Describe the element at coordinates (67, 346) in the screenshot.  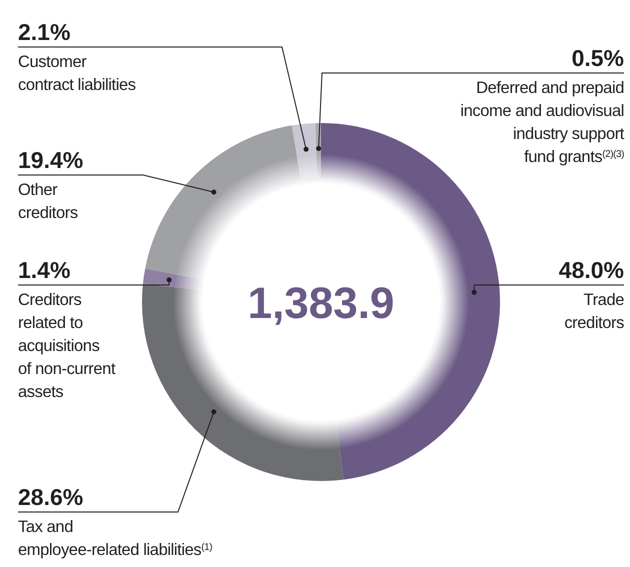
I see `slice-label: Creditors related to acquisitions of non-current assets` at that location.